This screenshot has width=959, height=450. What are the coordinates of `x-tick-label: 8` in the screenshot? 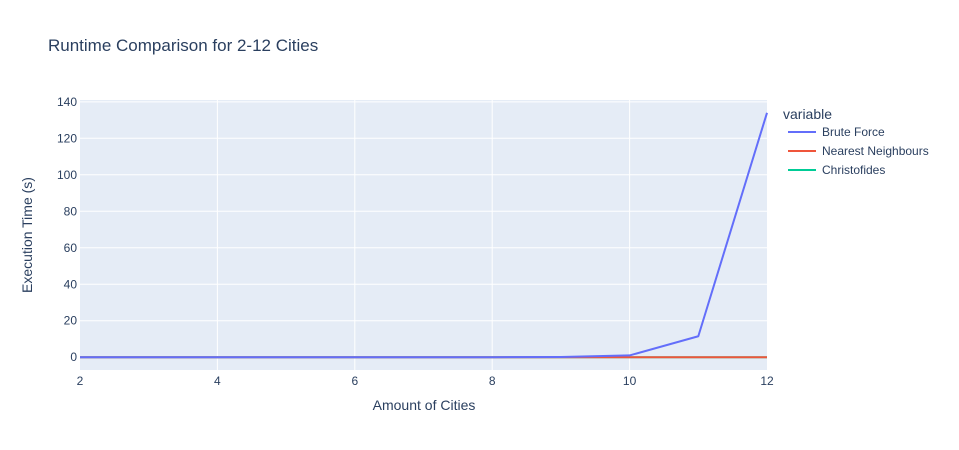 It's located at (492, 381).